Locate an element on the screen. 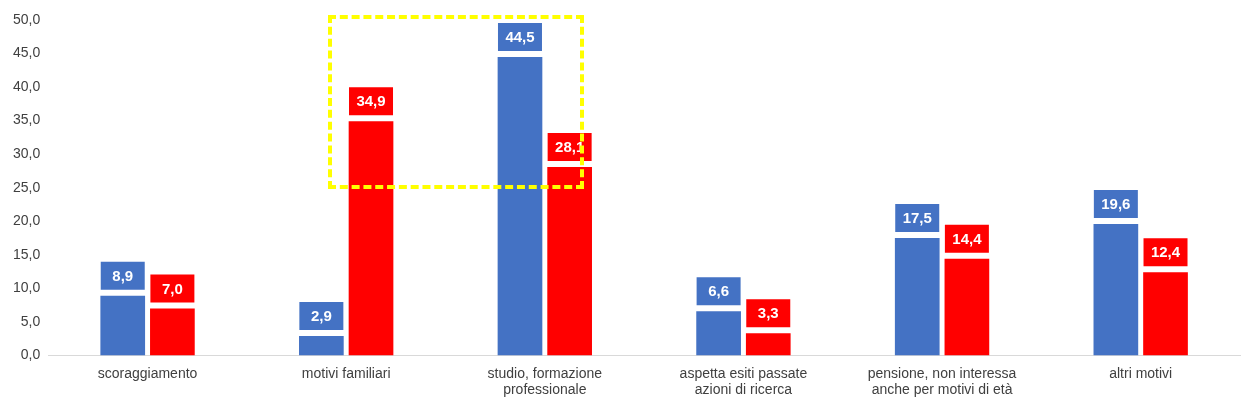 The width and height of the screenshot is (1250, 409). x-tick-label: scoraggiamento is located at coordinates (147, 372).